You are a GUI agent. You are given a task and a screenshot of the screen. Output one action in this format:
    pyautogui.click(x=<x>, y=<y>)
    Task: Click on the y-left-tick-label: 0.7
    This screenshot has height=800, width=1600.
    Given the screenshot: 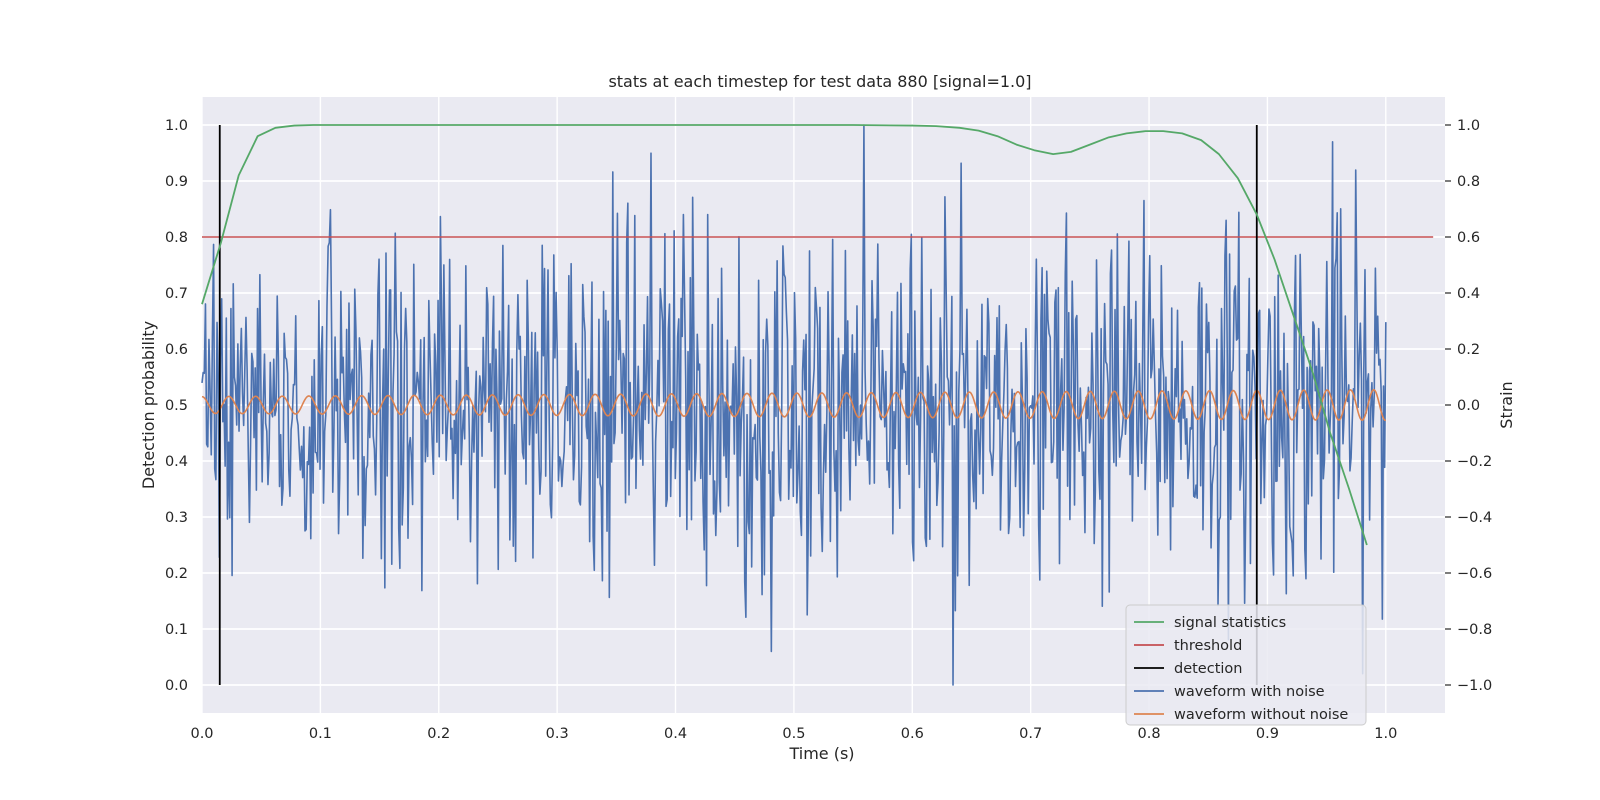 What is the action you would take?
    pyautogui.click(x=176, y=294)
    